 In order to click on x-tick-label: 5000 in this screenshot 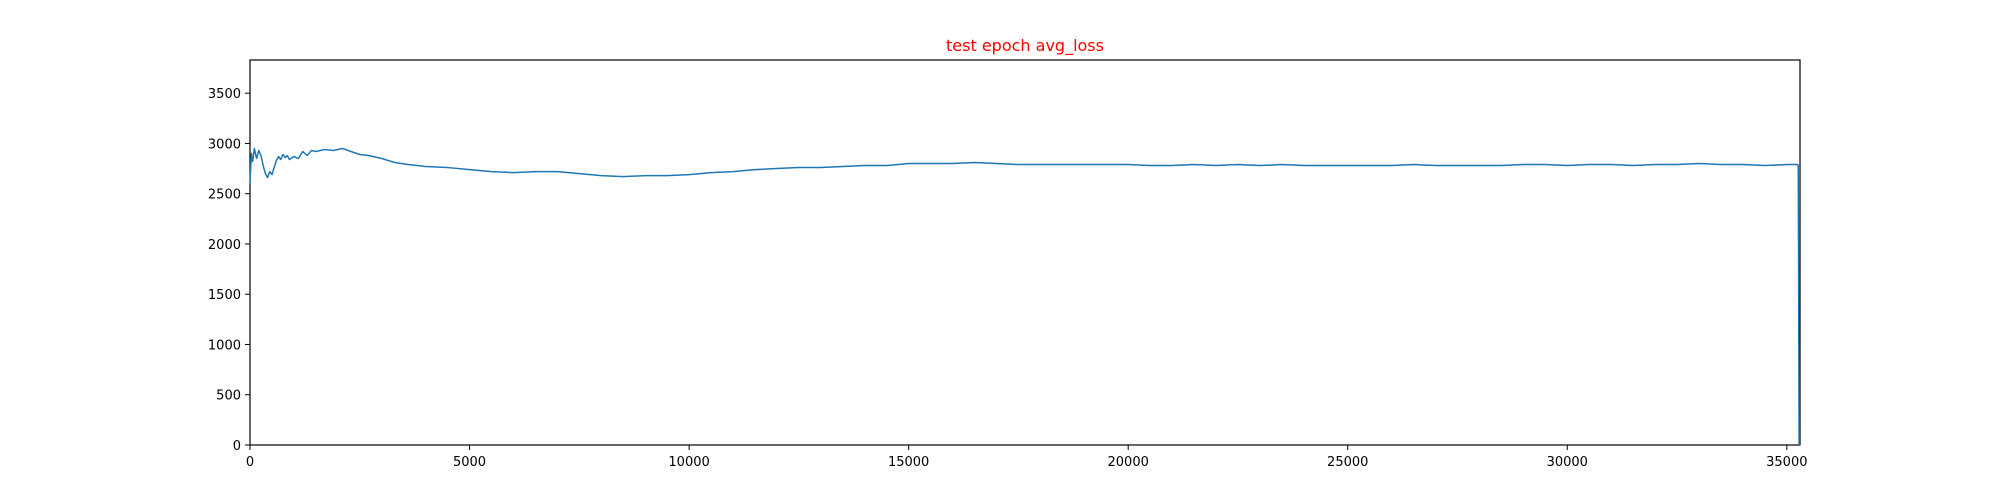, I will do `click(469, 462)`.